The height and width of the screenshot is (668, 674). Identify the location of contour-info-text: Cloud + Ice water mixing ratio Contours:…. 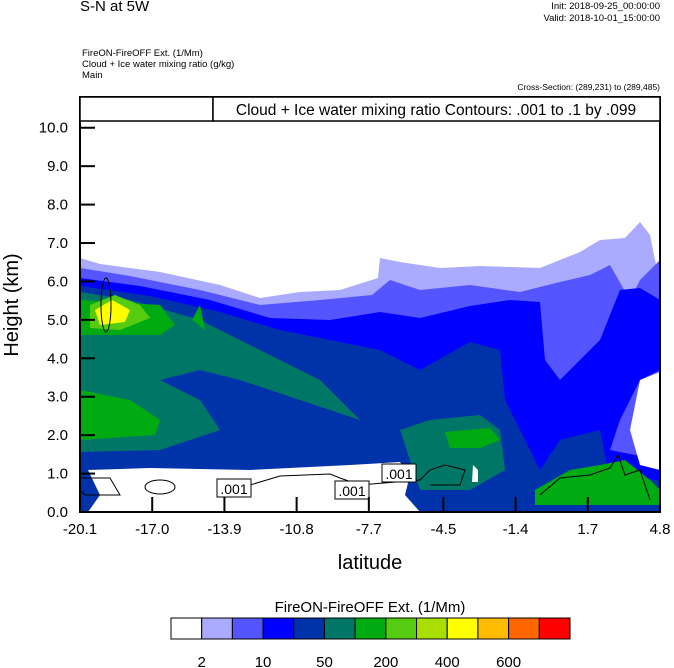
(436, 110).